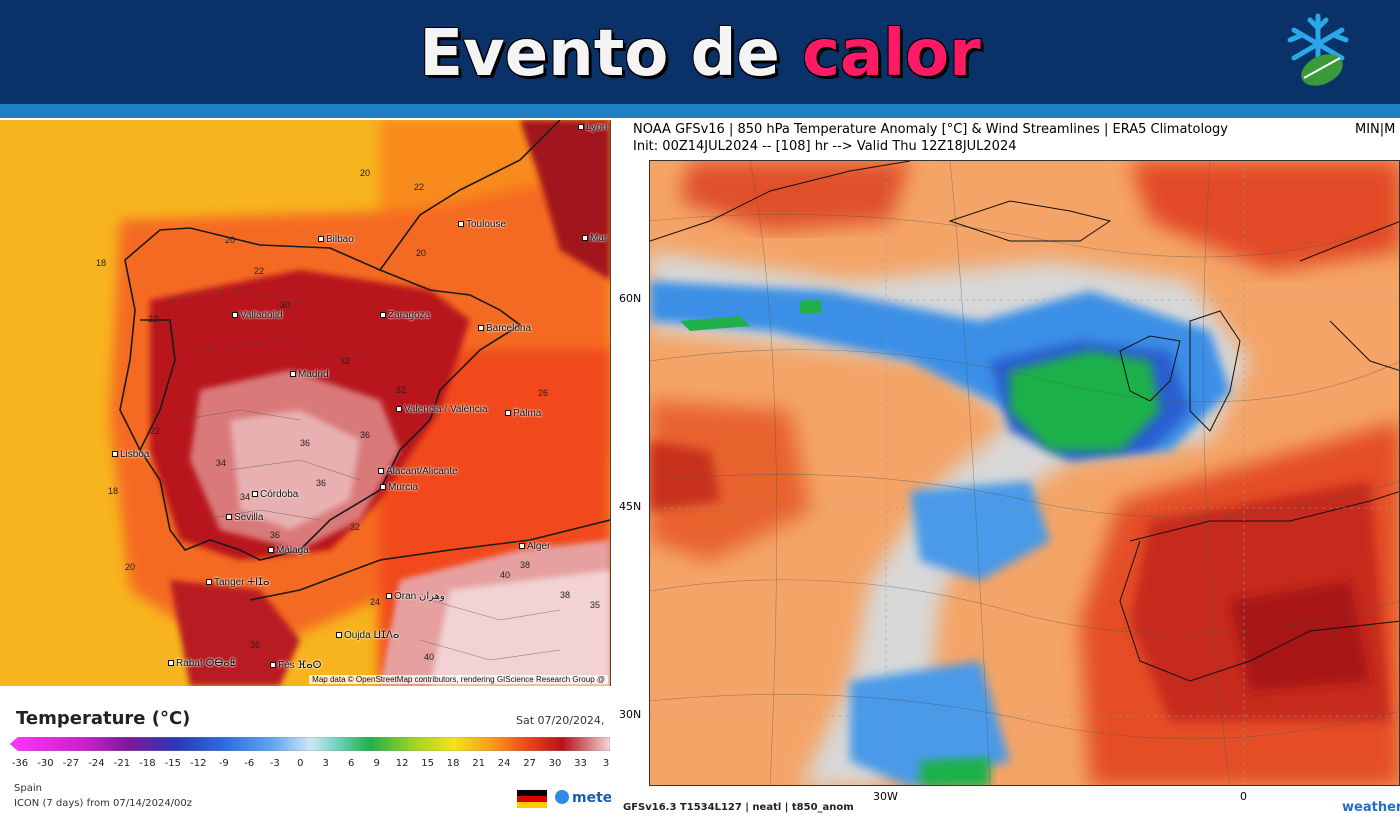  Describe the element at coordinates (1318, 49) in the screenshot. I see `snowflake-leaf-icon` at that location.